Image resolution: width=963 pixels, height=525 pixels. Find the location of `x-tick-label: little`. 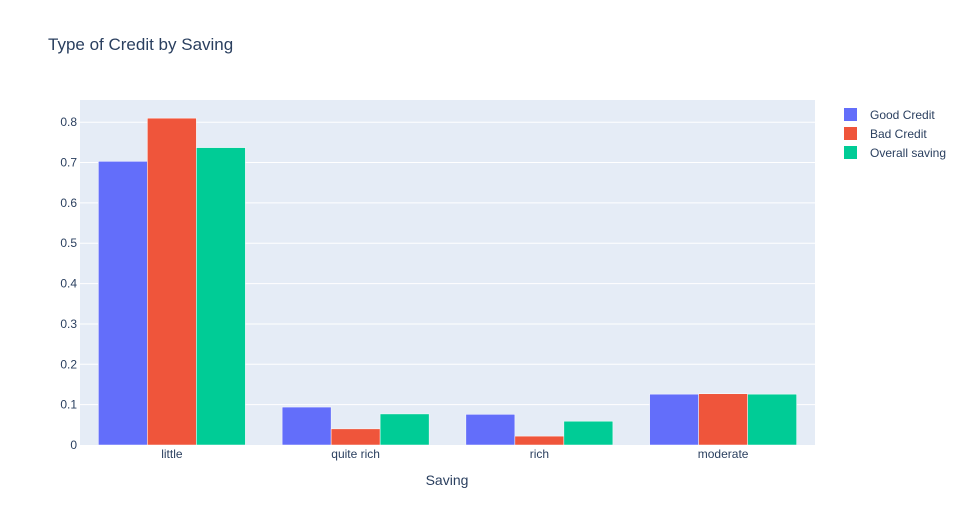

x-tick-label: little is located at coordinates (172, 454).